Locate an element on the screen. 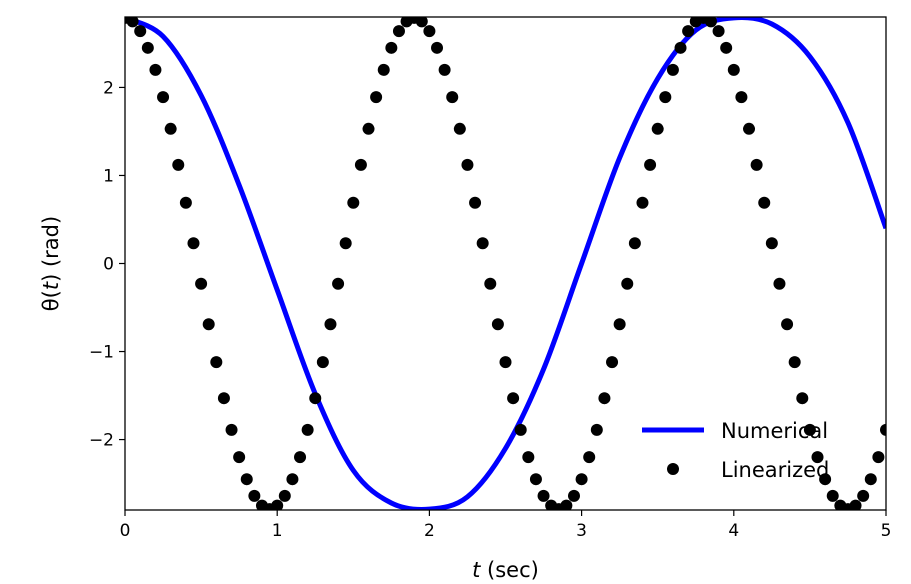 The image size is (911, 584). x-axis-label-unit: (sec) is located at coordinates (509, 570).